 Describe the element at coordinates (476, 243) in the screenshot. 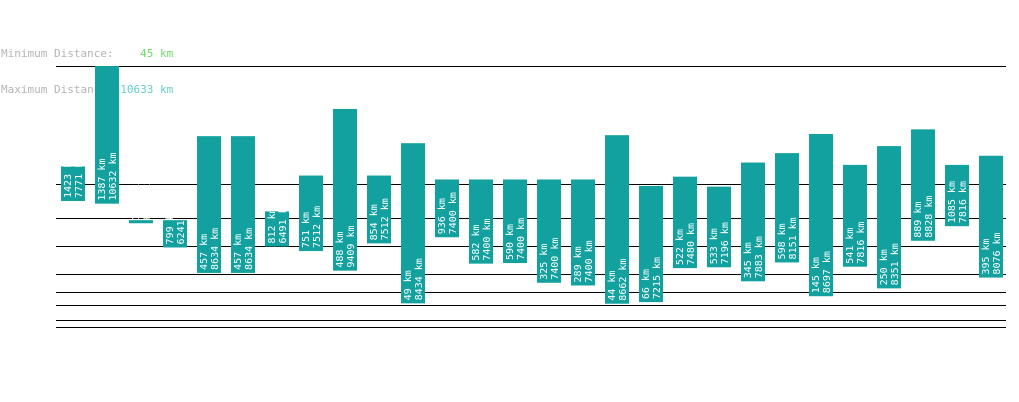

I see `bar-13-min-label: 582 km` at that location.